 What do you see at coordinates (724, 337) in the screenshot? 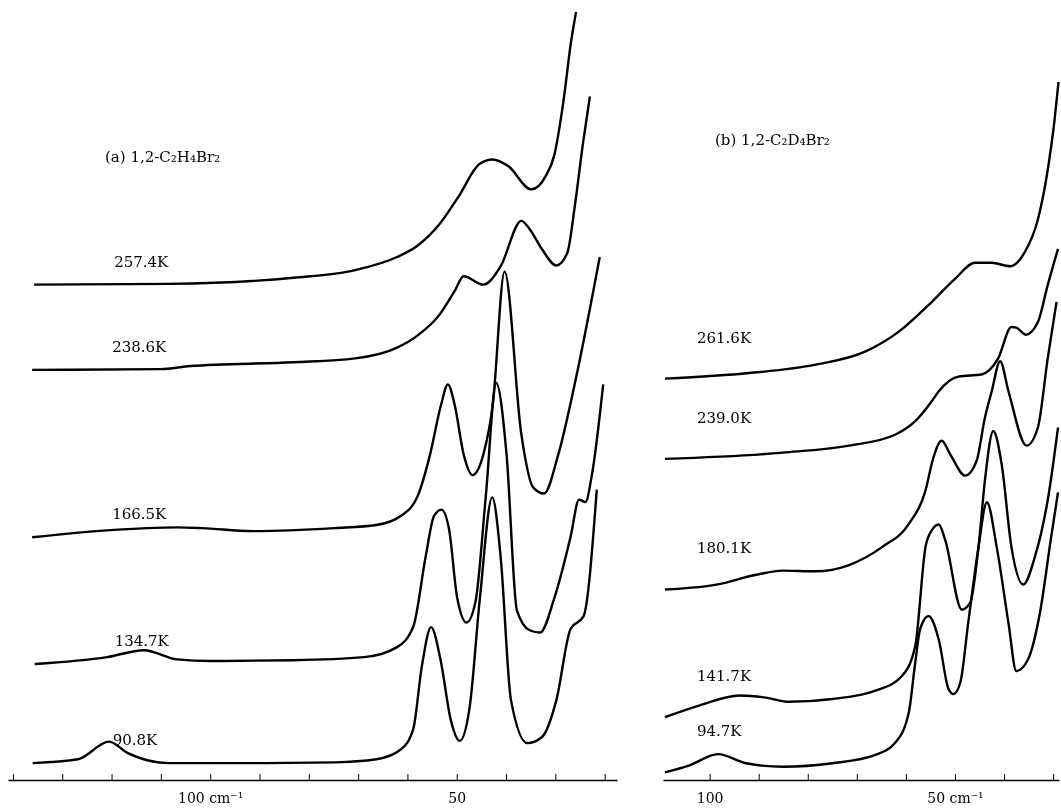
I see `series-label: 261.6K` at bounding box center [724, 337].